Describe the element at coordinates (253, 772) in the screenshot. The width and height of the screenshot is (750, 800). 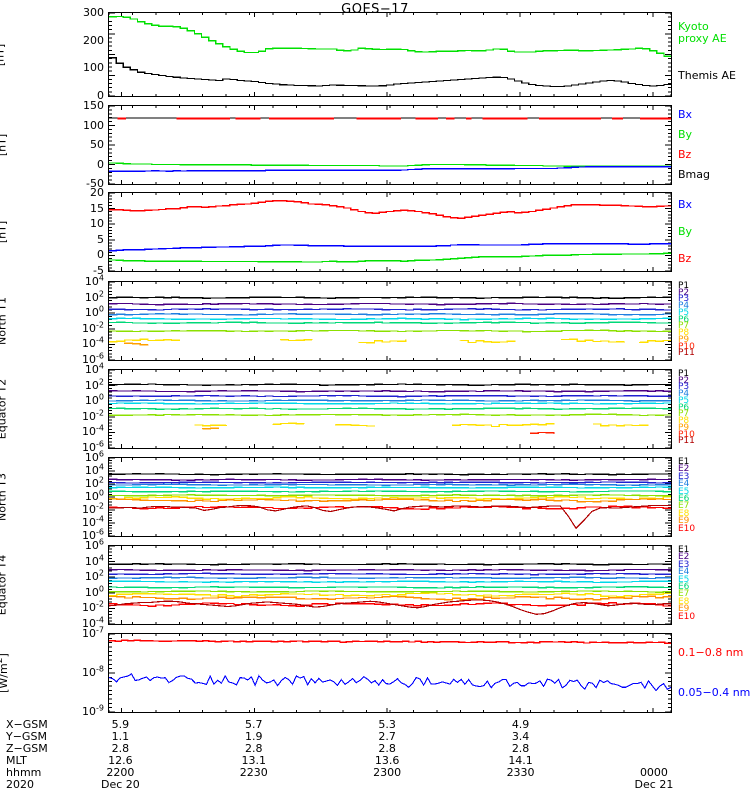
I see `bottom-axis-value: 2230` at that location.